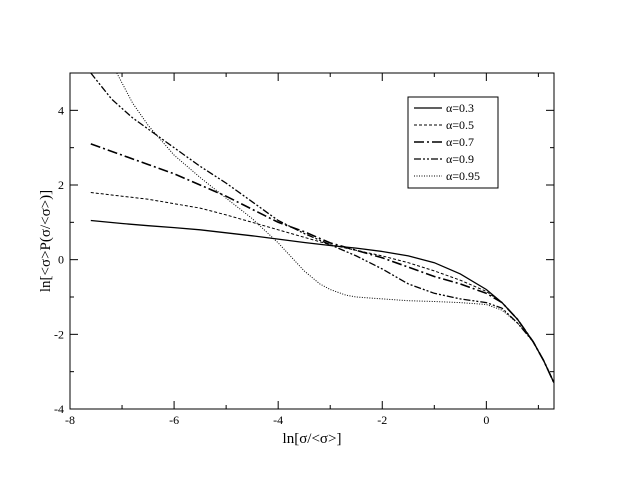 The height and width of the screenshot is (481, 623). What do you see at coordinates (463, 176) in the screenshot?
I see `legend-label: α=0.95` at bounding box center [463, 176].